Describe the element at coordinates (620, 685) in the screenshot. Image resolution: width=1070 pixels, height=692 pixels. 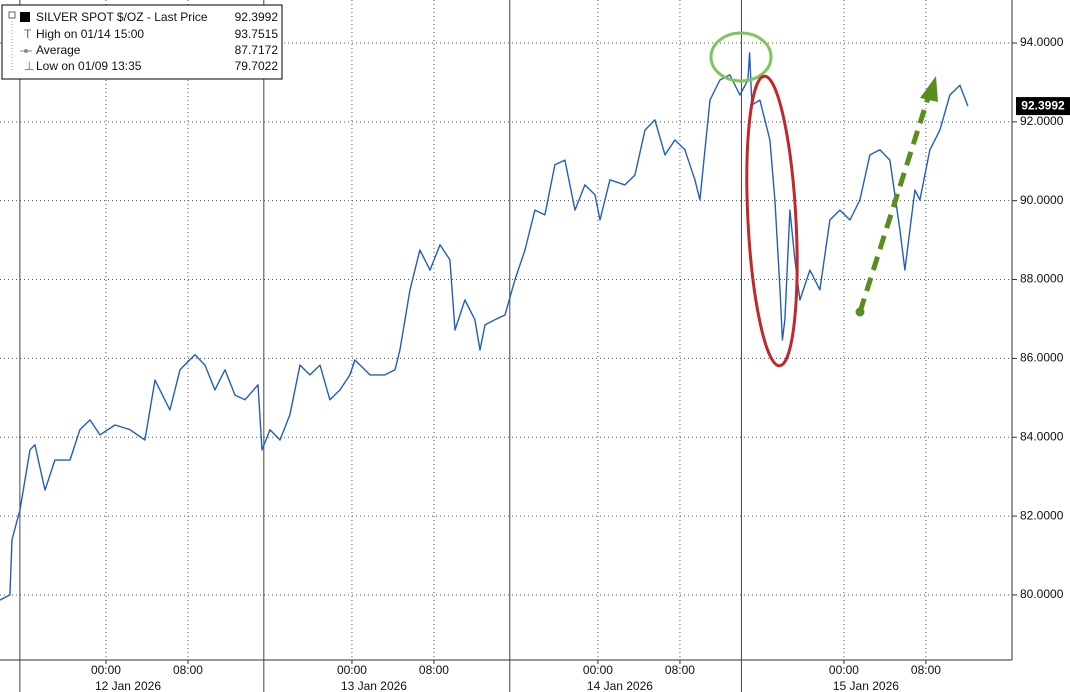
I see `x-date-label: 14 Jan 2026` at that location.